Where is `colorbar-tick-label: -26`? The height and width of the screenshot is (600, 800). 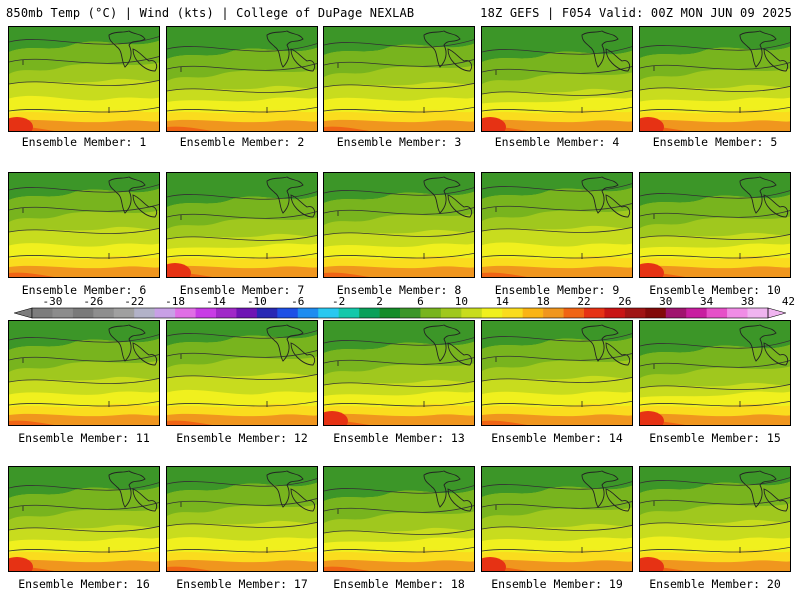
colorbar-tick-label: -26 is located at coordinates (93, 301).